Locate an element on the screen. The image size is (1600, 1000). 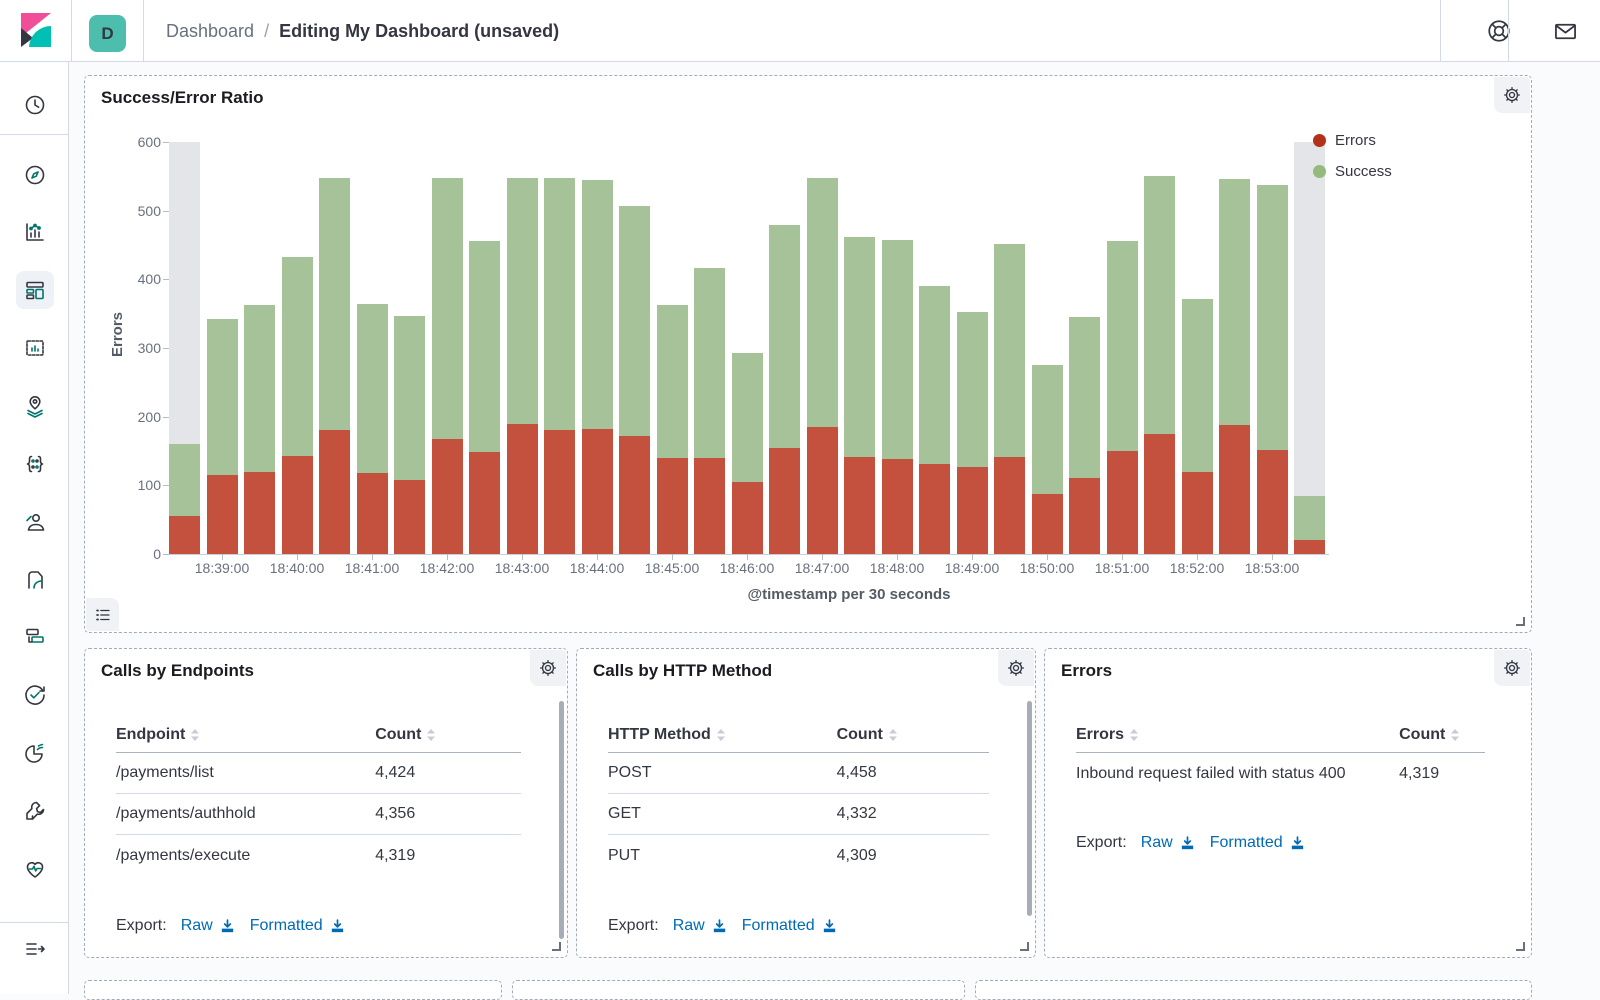
column-header: HTTP Method is located at coordinates (659, 734).